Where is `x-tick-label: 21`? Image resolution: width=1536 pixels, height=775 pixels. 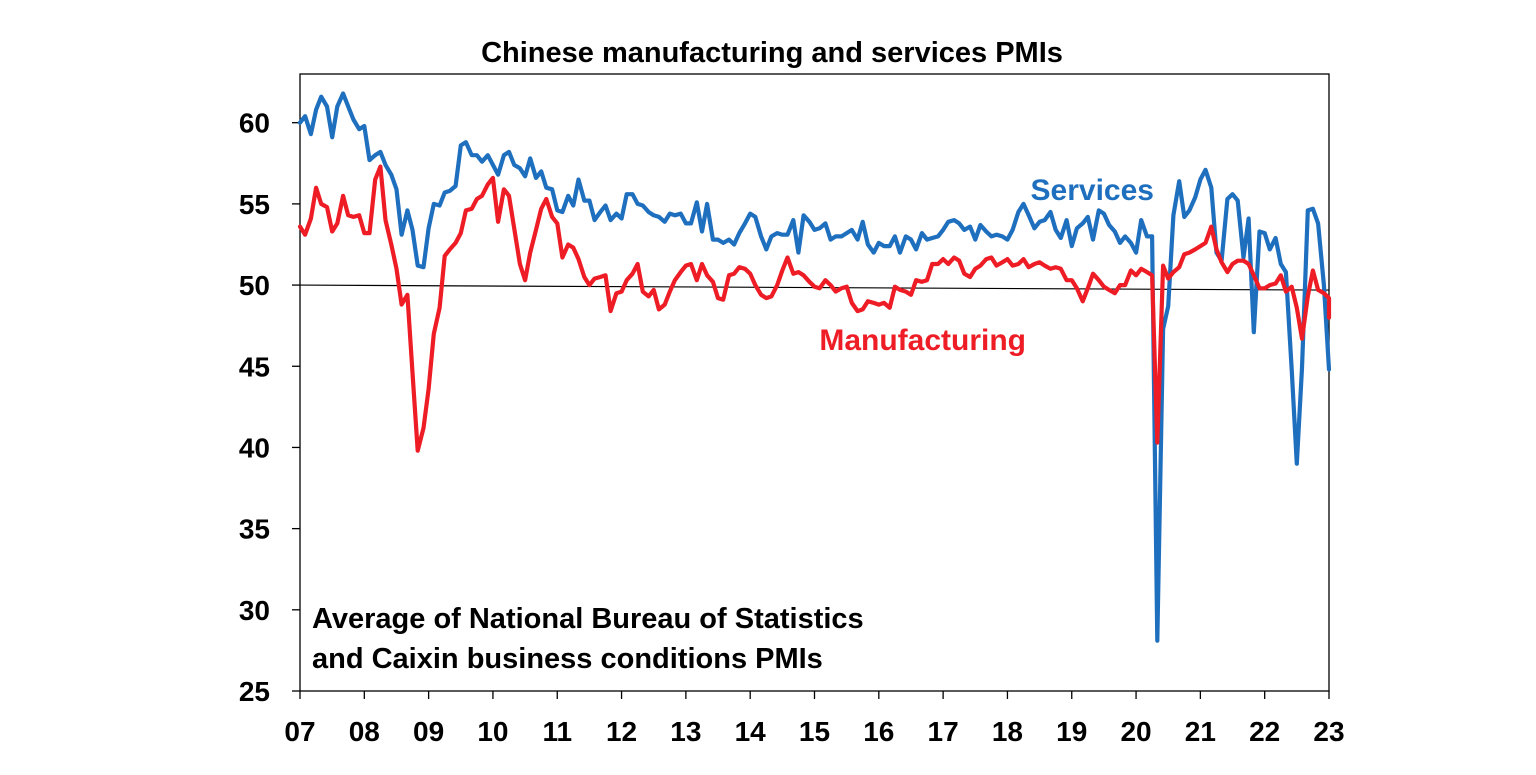 x-tick-label: 21 is located at coordinates (1200, 731).